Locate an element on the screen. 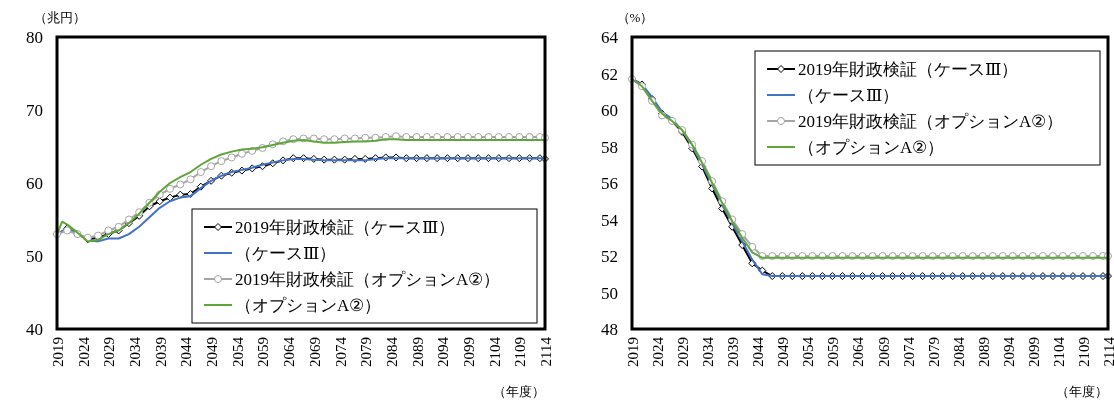 The height and width of the screenshot is (401, 1114). y-tick-label: 62 is located at coordinates (609, 74).